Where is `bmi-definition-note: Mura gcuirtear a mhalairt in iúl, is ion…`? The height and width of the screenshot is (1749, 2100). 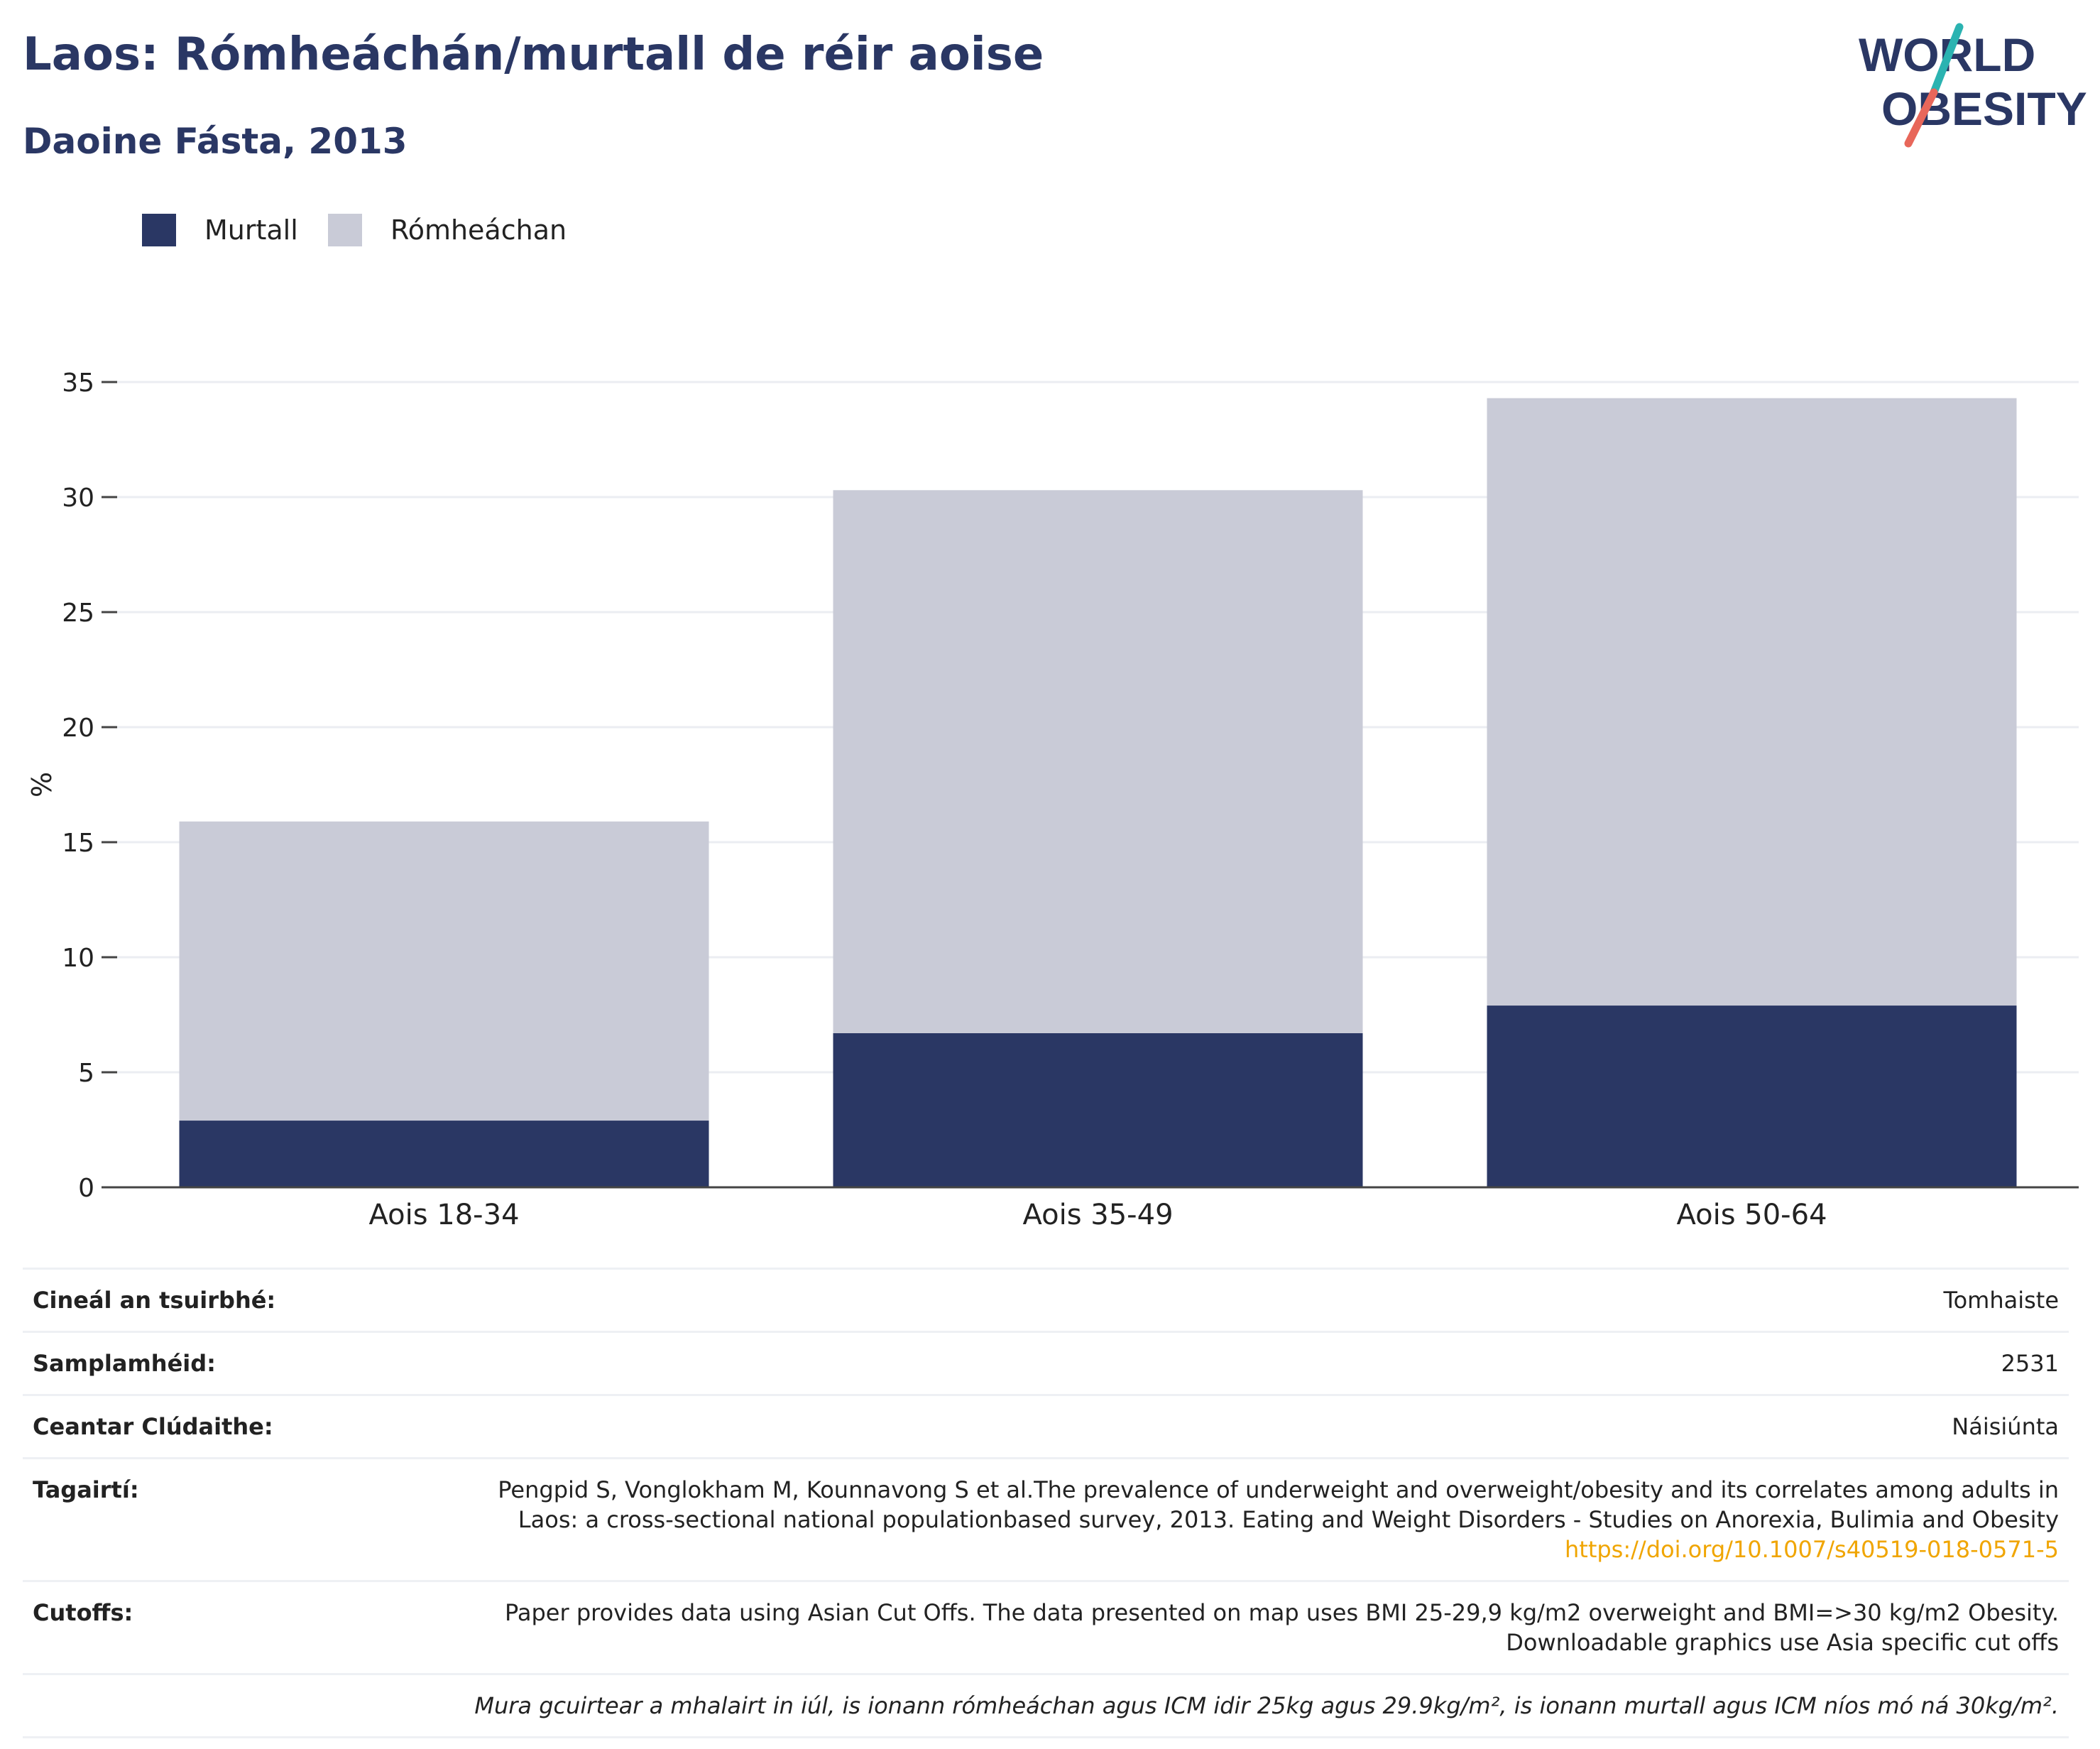 bmi-definition-note: Mura gcuirtear a mhalairt in iúl, is ion… is located at coordinates (1046, 1705).